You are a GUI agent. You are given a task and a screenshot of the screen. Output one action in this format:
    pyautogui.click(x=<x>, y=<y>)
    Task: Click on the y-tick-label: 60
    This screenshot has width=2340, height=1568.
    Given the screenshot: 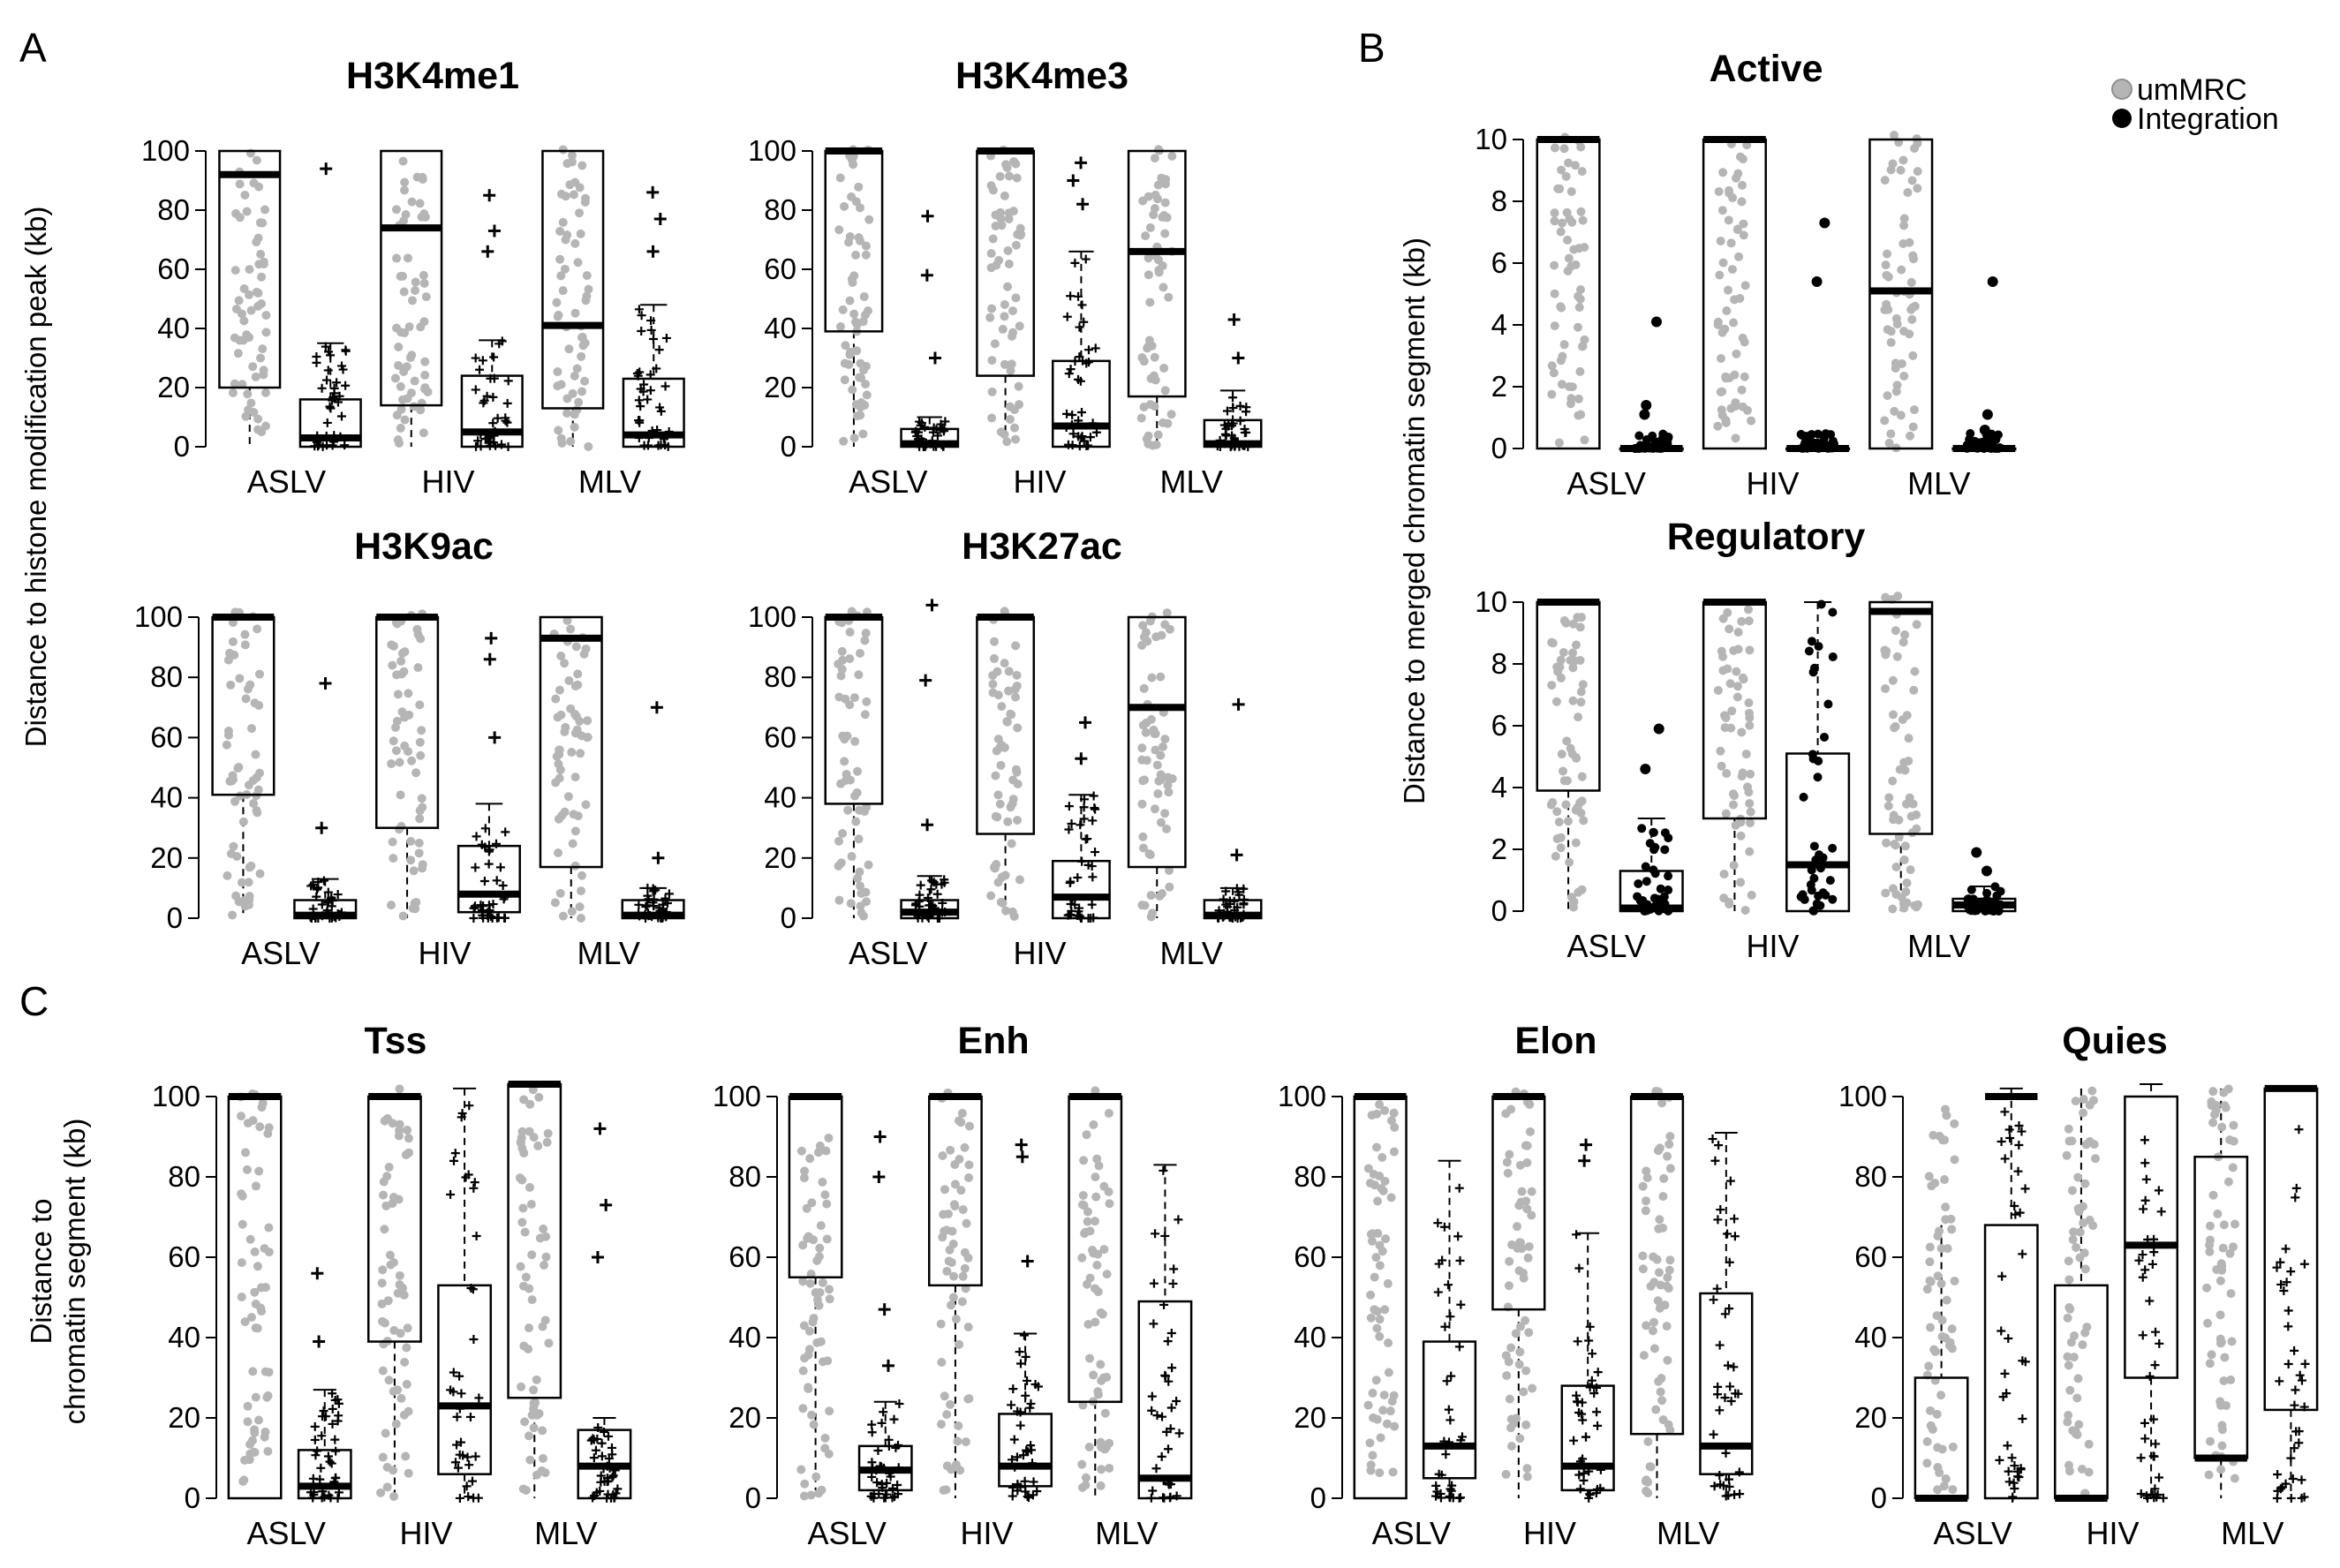 What is the action you would take?
    pyautogui.click(x=166, y=736)
    